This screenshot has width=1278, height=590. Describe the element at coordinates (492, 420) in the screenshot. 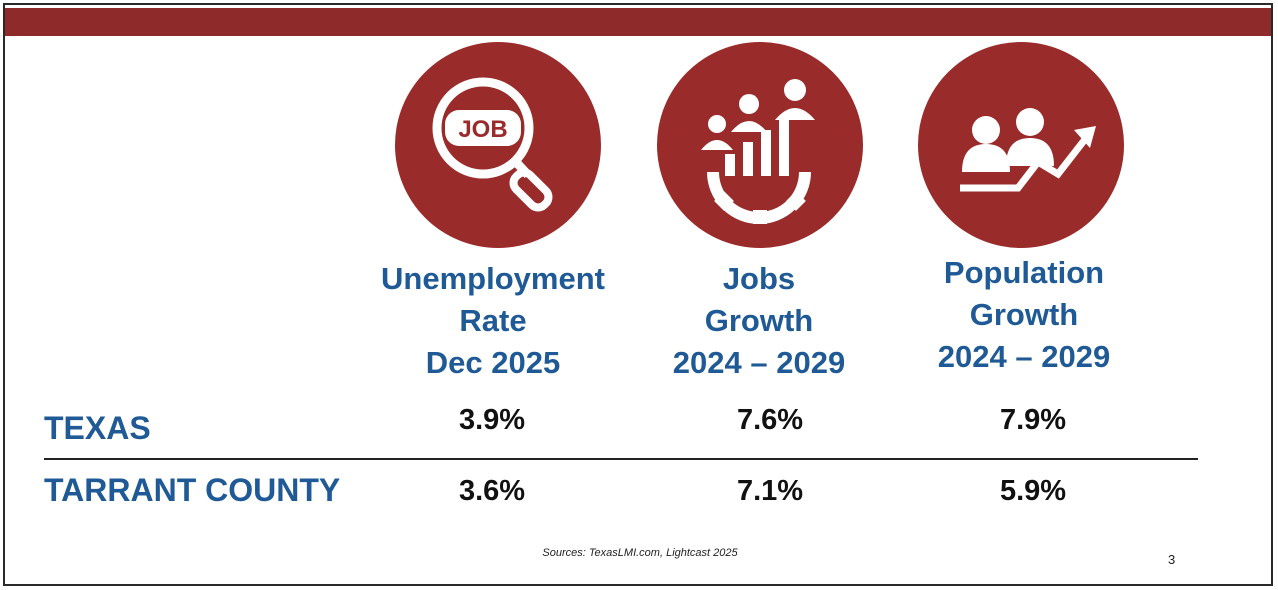

I see `value-texas-unemployment: 3.9%` at that location.